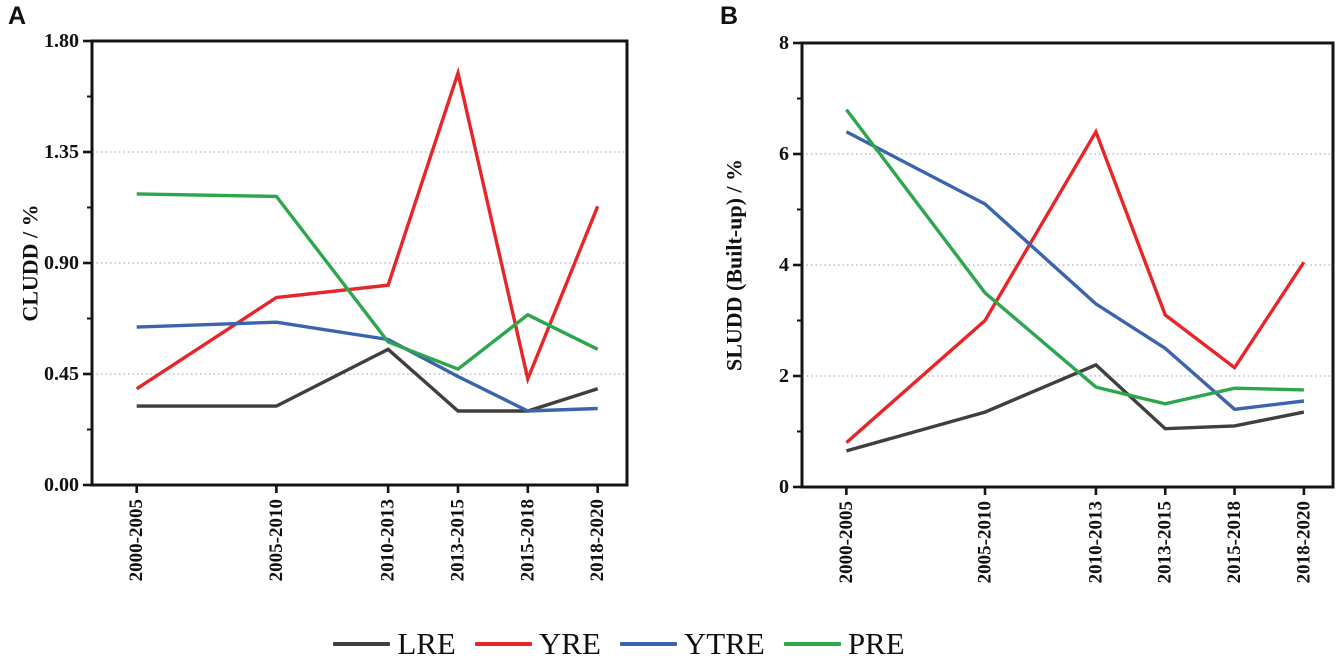  What do you see at coordinates (729, 16) in the screenshot?
I see `panel-label-b: B` at bounding box center [729, 16].